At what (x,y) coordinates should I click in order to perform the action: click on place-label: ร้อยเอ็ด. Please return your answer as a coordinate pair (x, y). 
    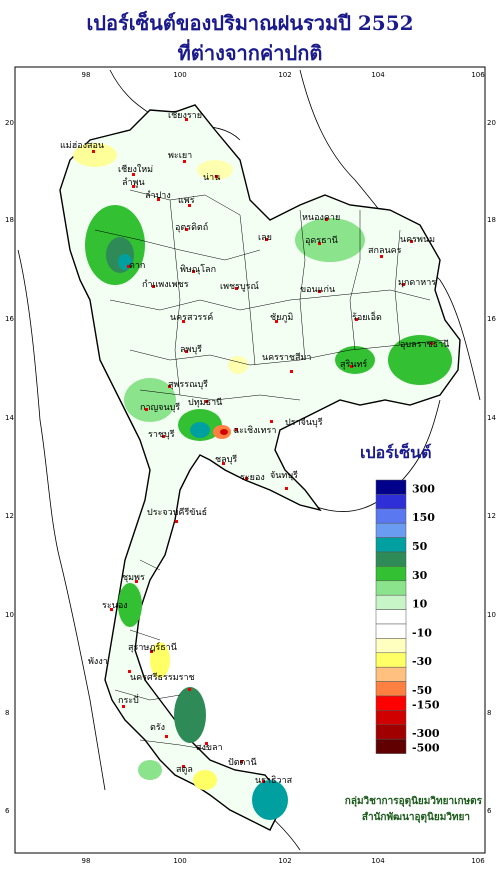
    Looking at the image, I should click on (367, 316).